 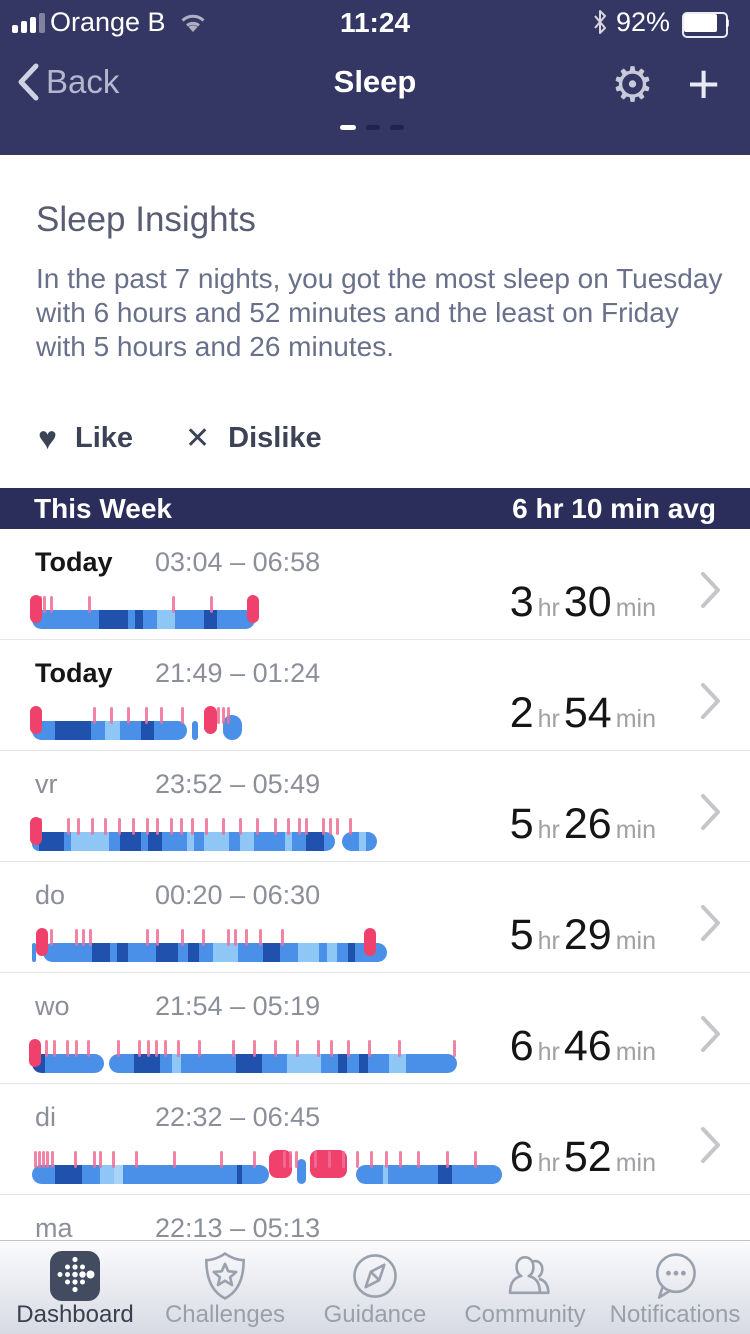 What do you see at coordinates (375, 1276) in the screenshot?
I see `compass-icon` at bounding box center [375, 1276].